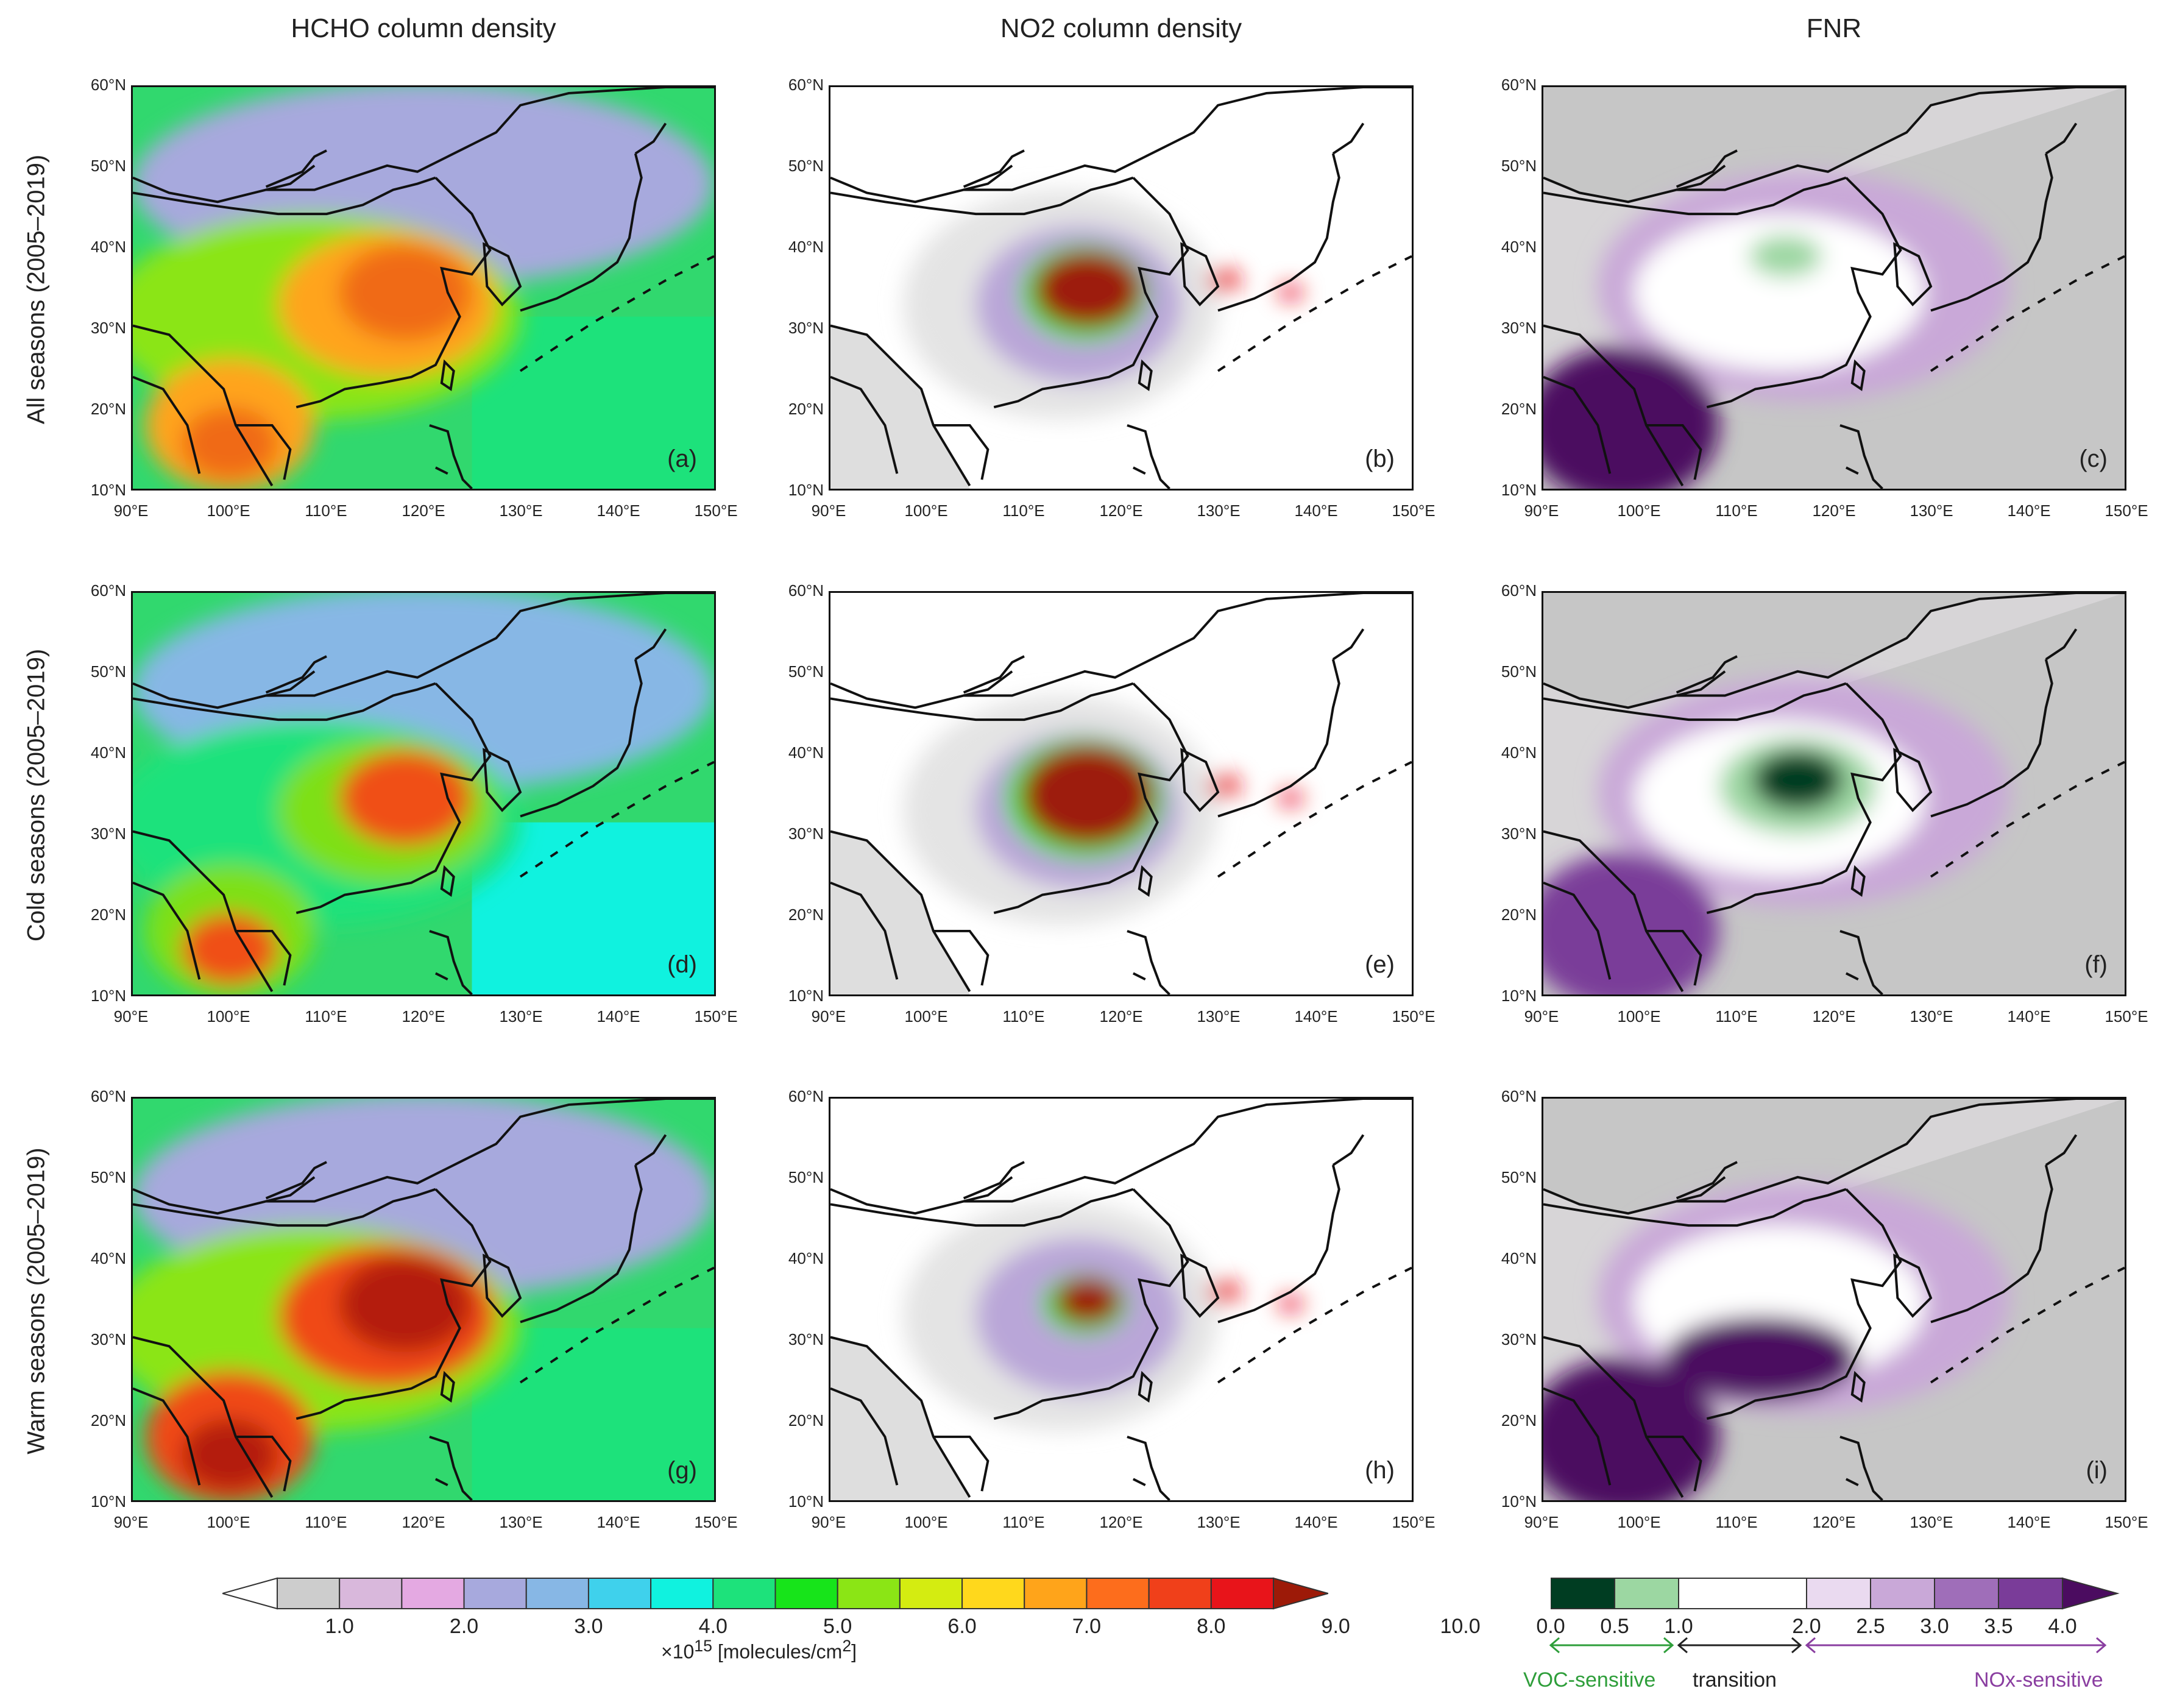 The width and height of the screenshot is (2163, 1708). I want to click on panel-label: (h), so click(1380, 1470).